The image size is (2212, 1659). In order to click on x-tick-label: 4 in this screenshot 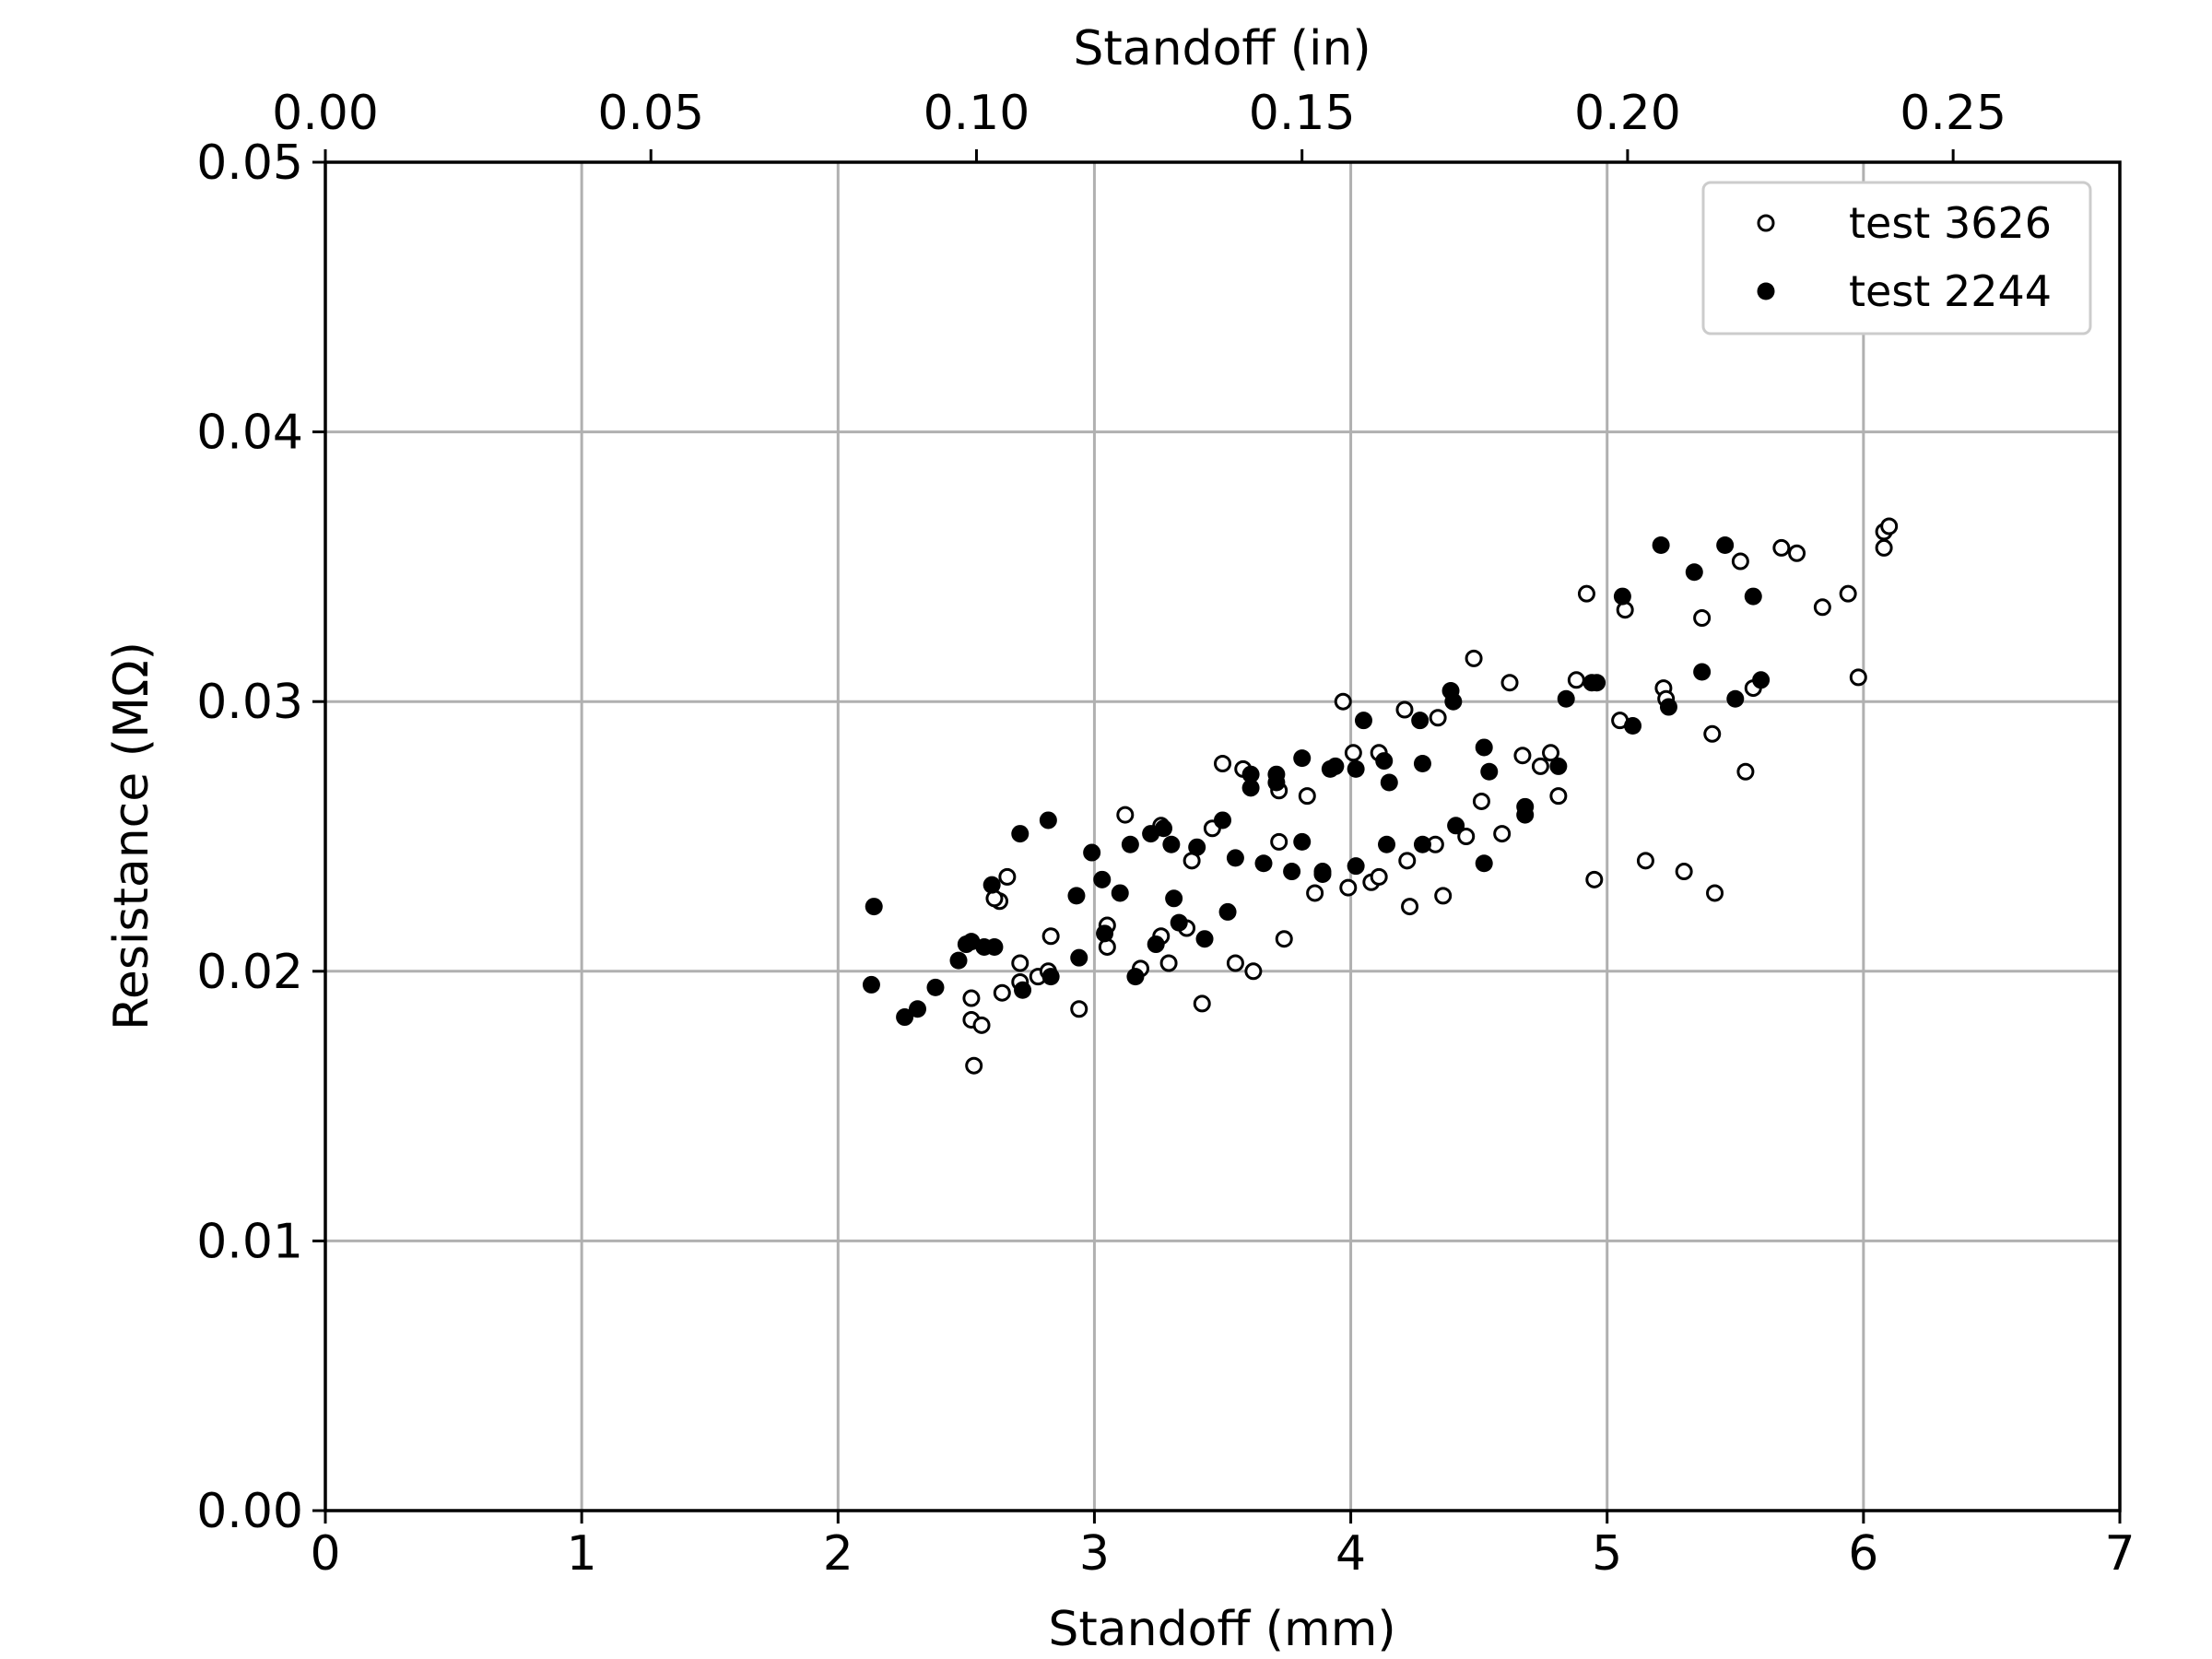, I will do `click(1350, 1554)`.